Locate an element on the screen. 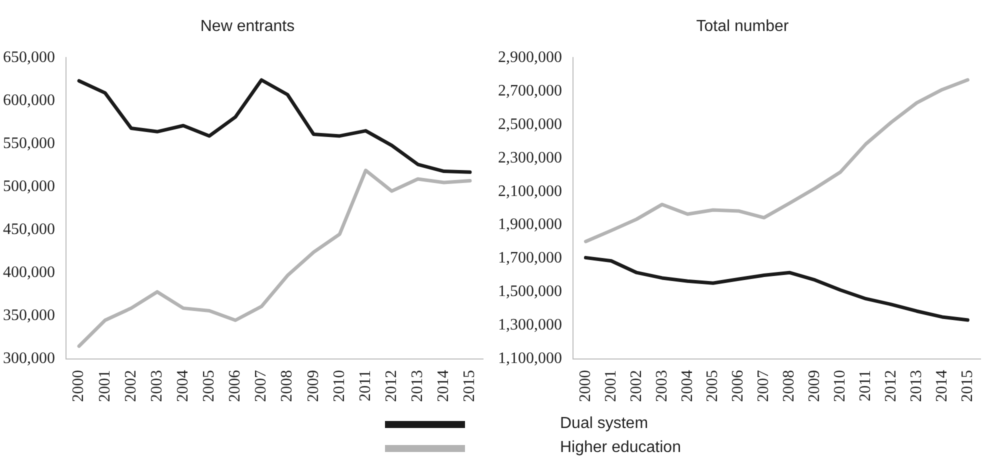 Image resolution: width=995 pixels, height=460 pixels. y-tick-label: 2,100,000 is located at coordinates (530, 191).